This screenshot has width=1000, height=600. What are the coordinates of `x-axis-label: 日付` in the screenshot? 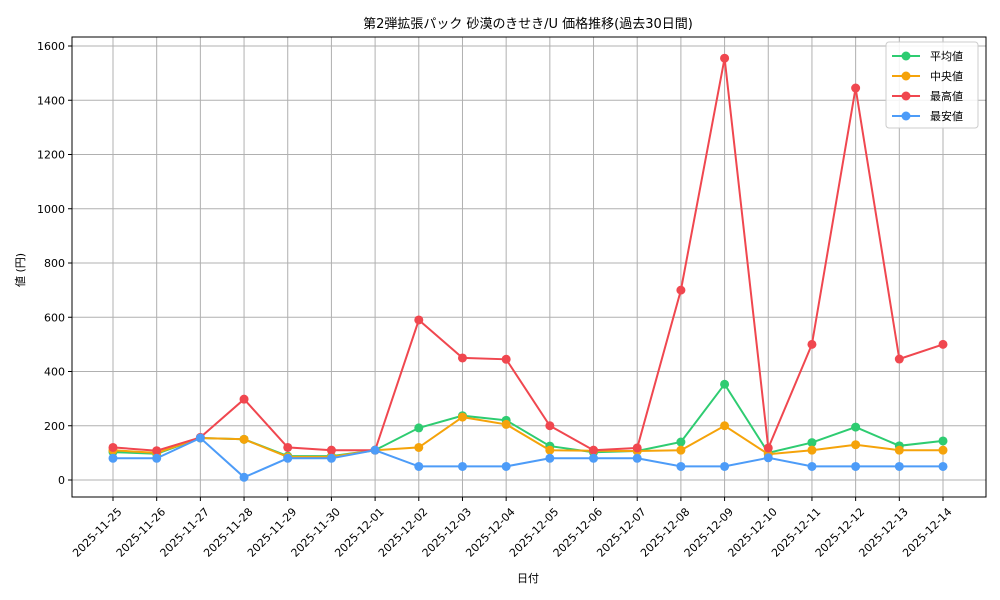 It's located at (528, 578).